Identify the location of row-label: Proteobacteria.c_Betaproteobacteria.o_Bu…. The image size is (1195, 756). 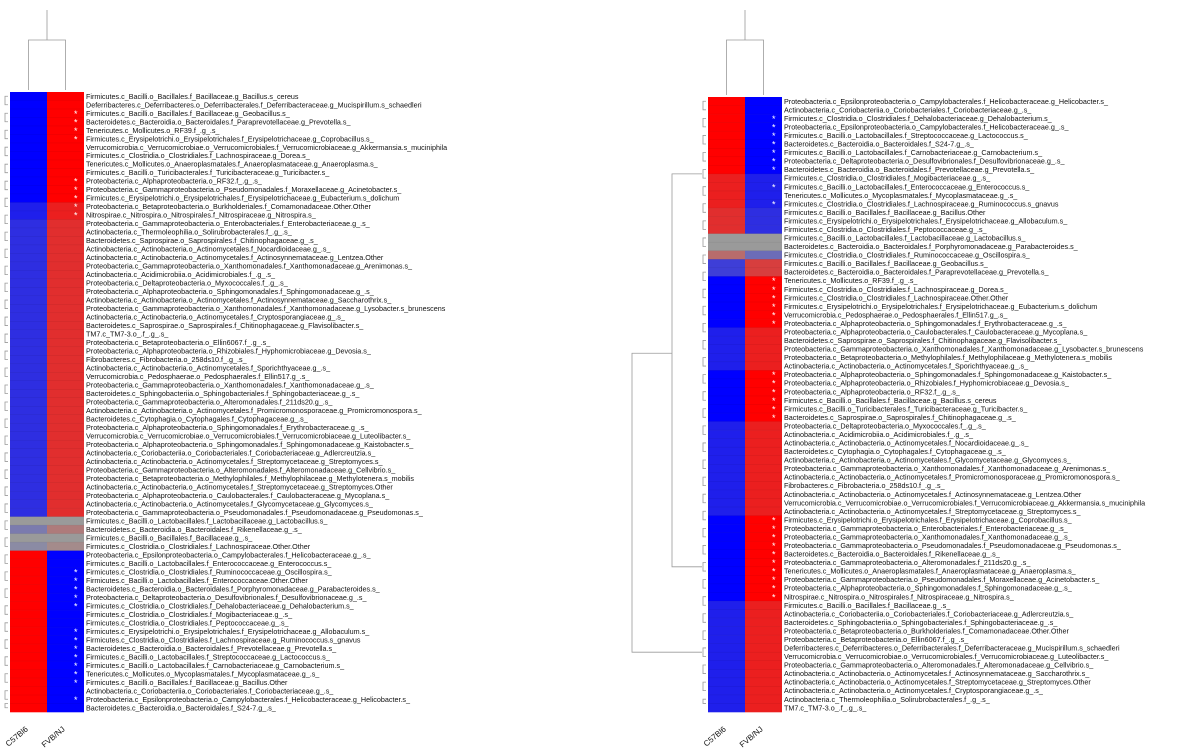
(228, 206).